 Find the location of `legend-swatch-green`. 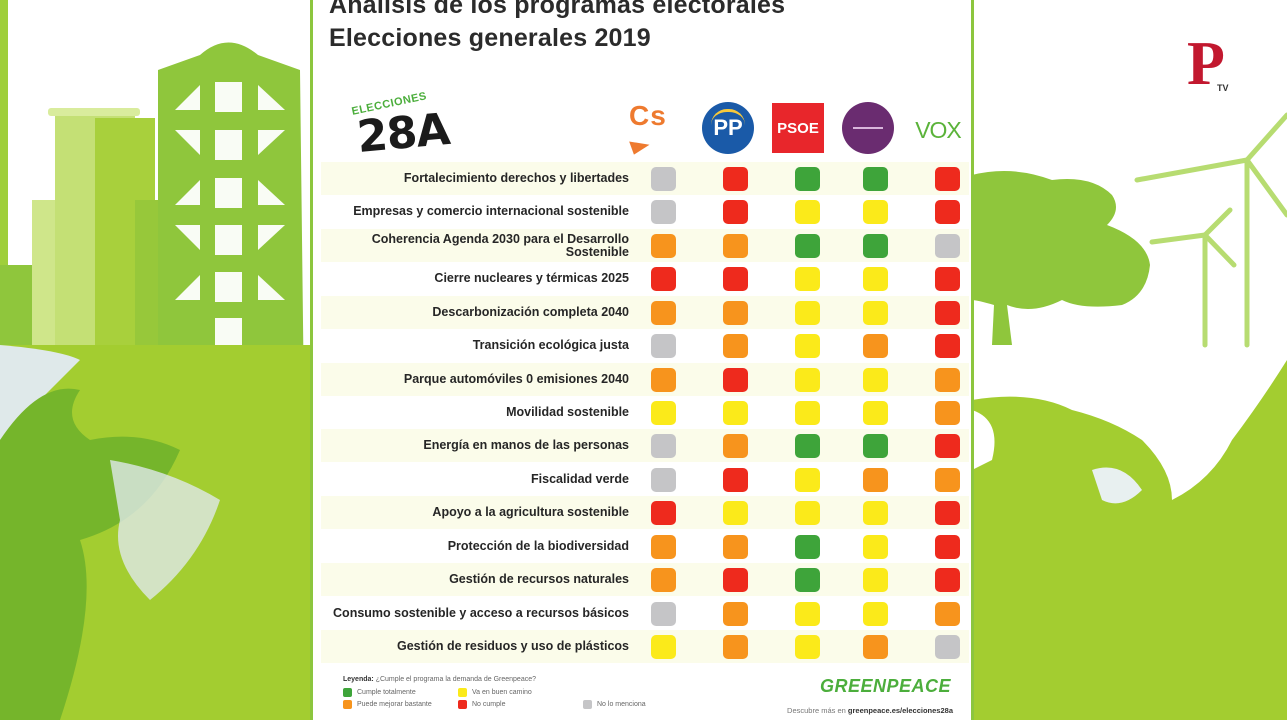

legend-swatch-green is located at coordinates (347, 692).